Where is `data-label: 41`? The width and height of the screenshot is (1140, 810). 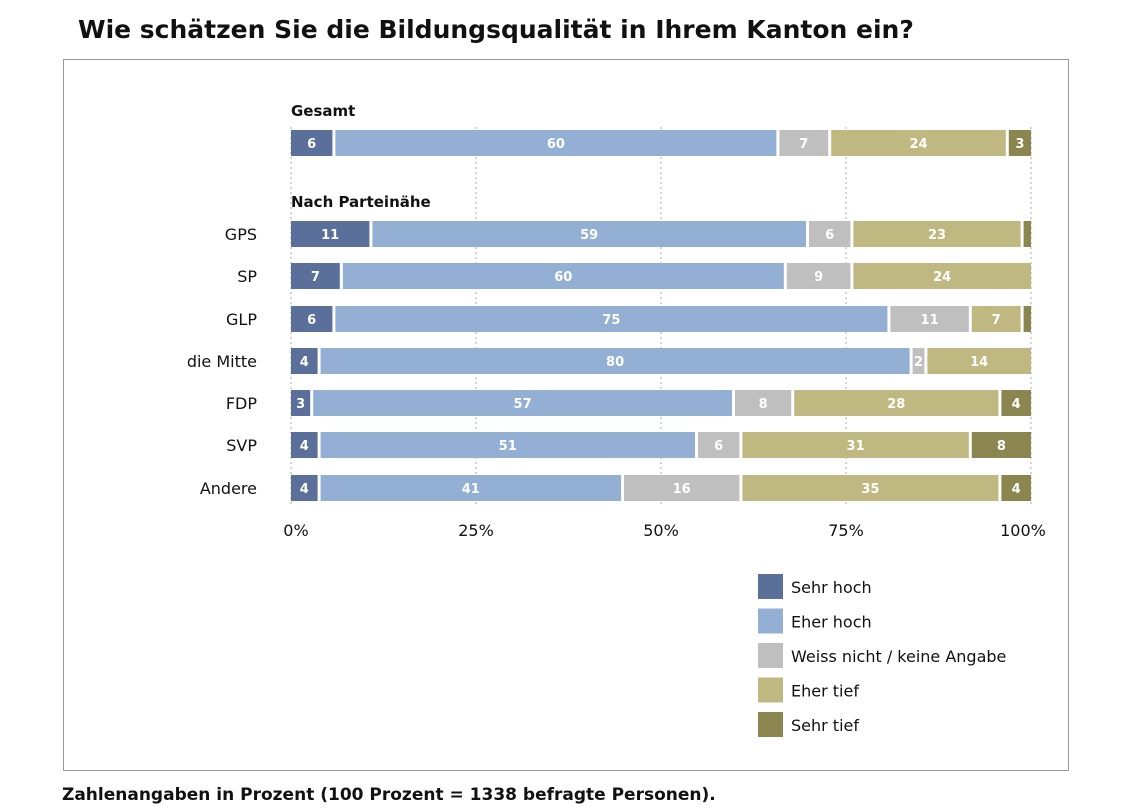 data-label: 41 is located at coordinates (471, 489).